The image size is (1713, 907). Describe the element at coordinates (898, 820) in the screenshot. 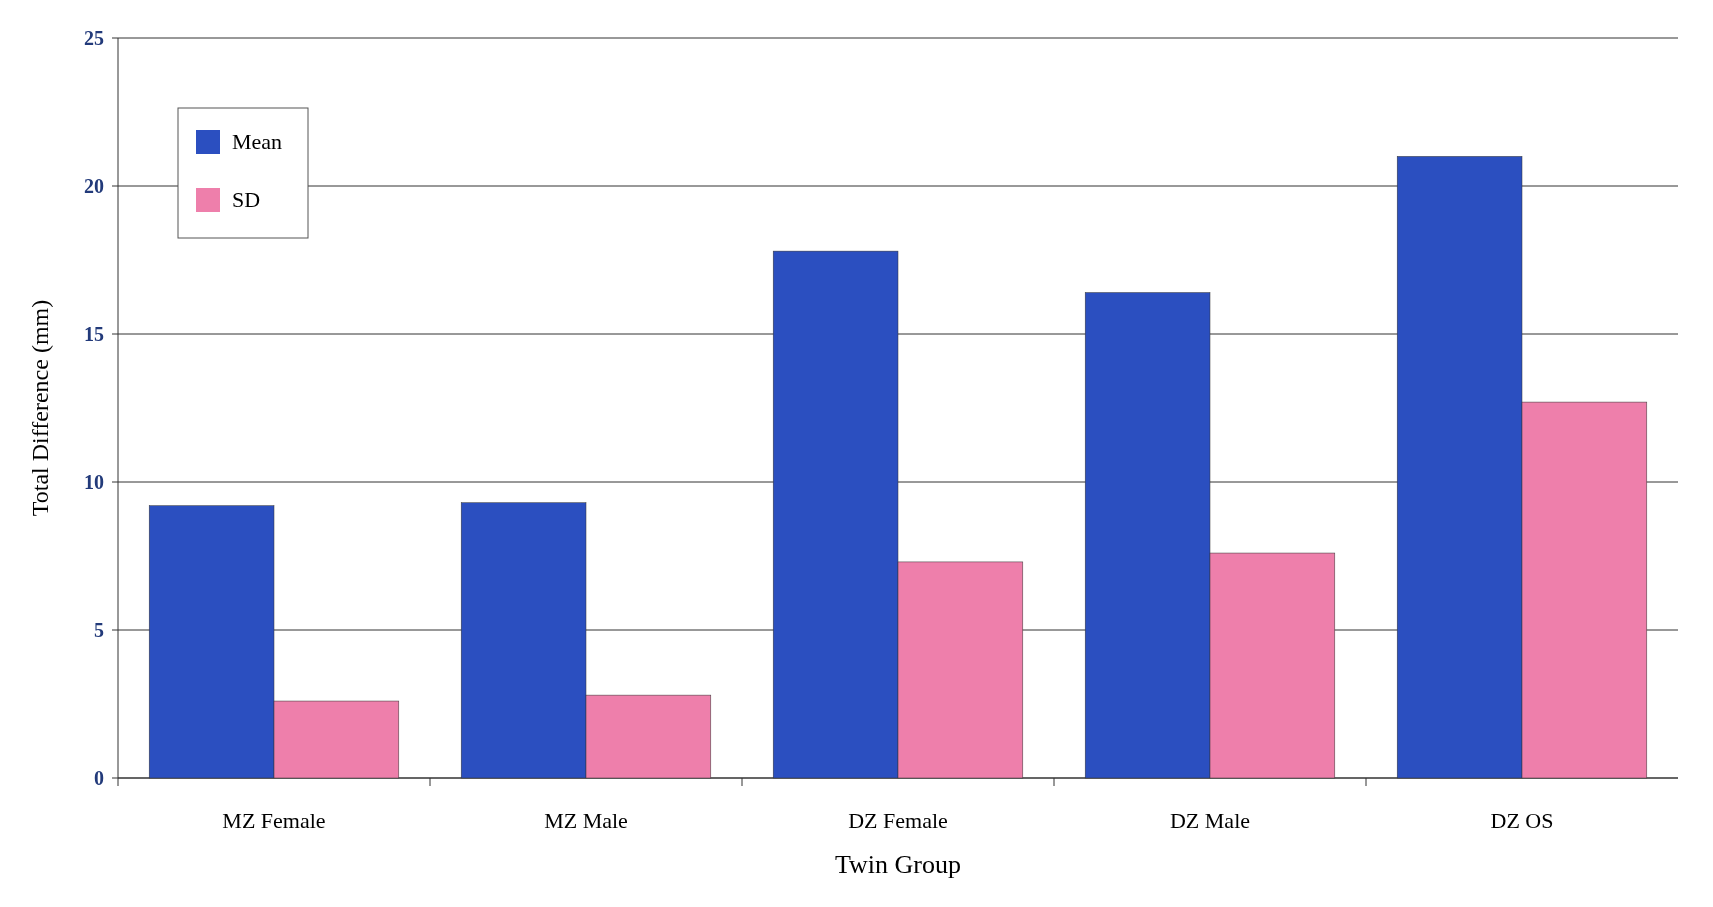

I see `x-tick-label: DZ Female` at that location.